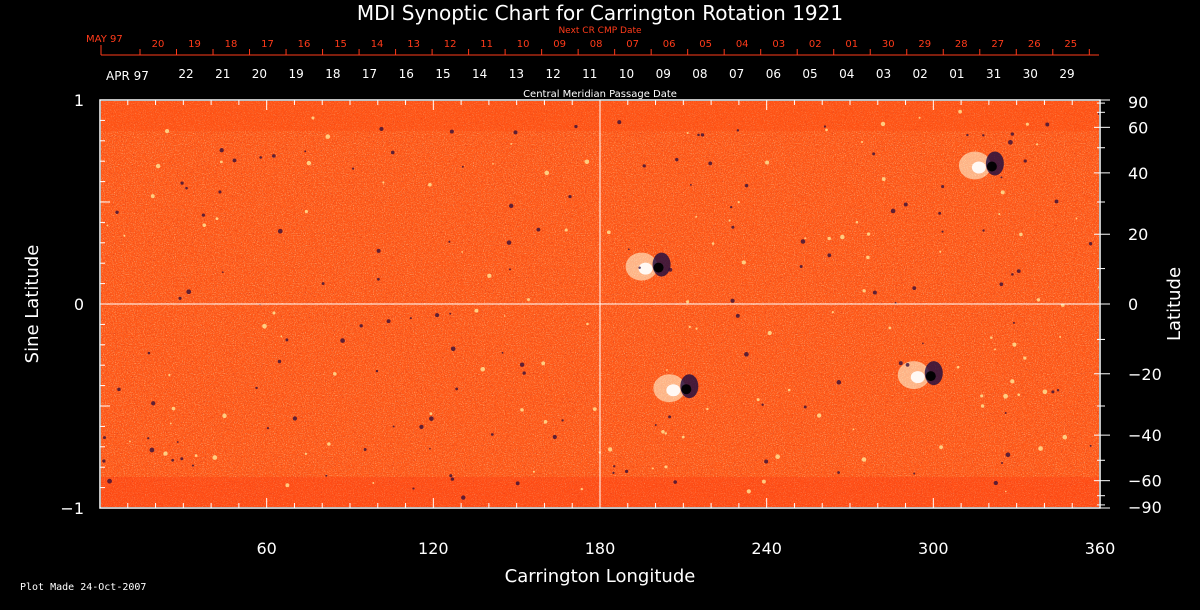  Describe the element at coordinates (1145, 507) in the screenshot. I see `y-right-tick-label: −90` at that location.